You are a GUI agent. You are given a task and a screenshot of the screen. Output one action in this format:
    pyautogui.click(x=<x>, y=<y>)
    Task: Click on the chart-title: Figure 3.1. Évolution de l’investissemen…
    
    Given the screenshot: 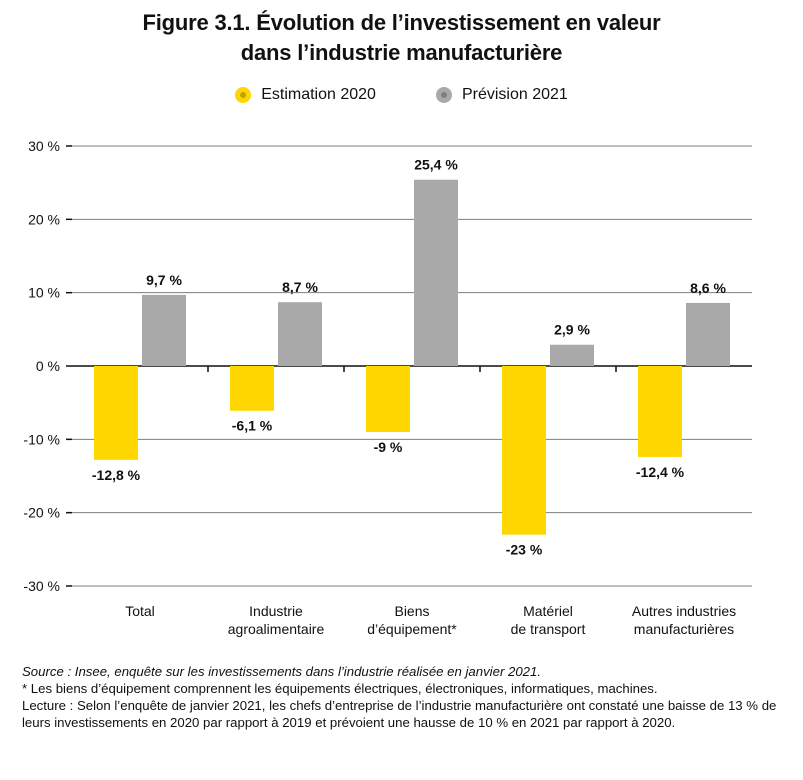 What is the action you would take?
    pyautogui.click(x=401, y=38)
    